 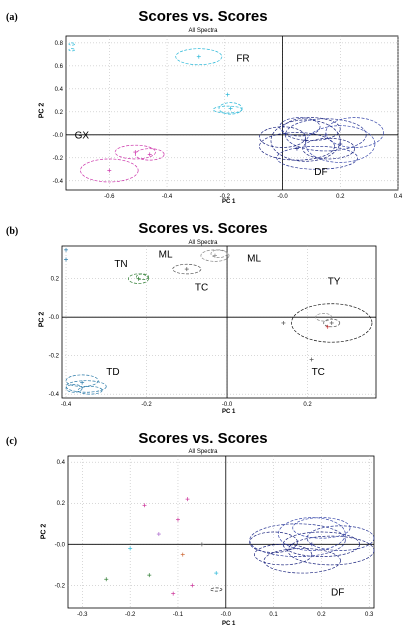 I want to click on x-tick-label: 0.1, so click(x=273, y=615).